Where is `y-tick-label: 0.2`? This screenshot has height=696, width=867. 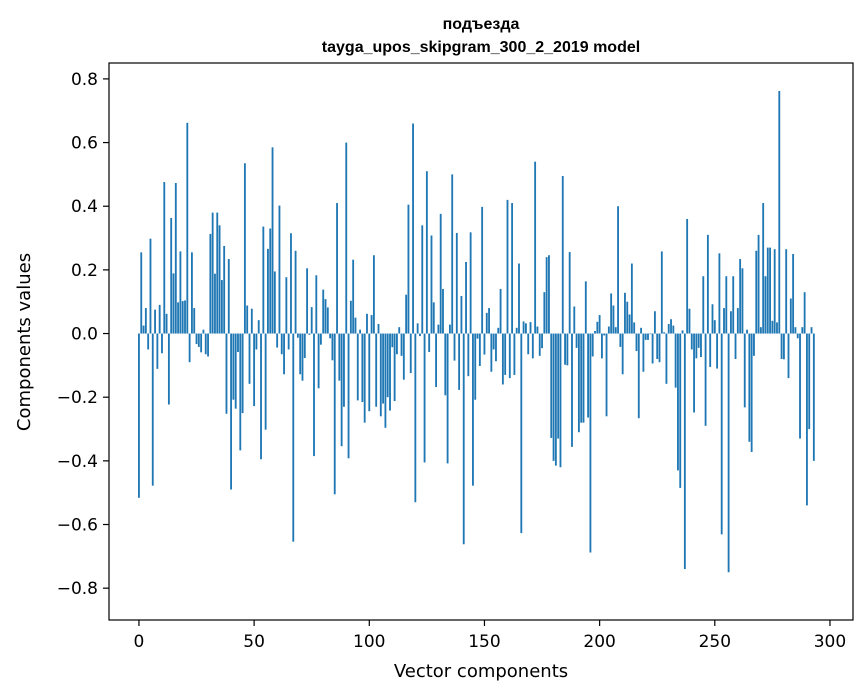
y-tick-label: 0.2 is located at coordinates (84, 271).